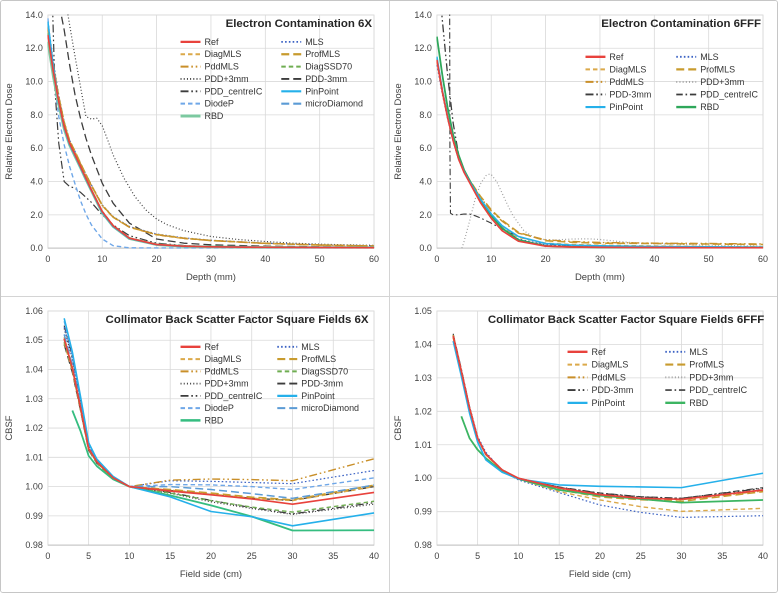 The width and height of the screenshot is (778, 593). I want to click on y-tick-label: 2.0, so click(425, 215).